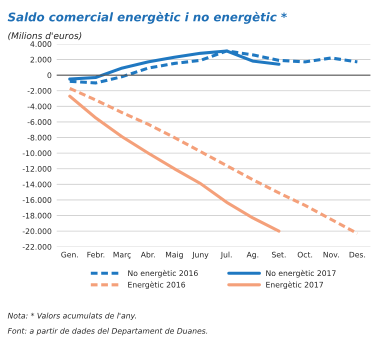 Image resolution: width=378 pixels, height=338 pixels. Describe the element at coordinates (45, 36) in the screenshot. I see `chart-subtitle: (Milions d'euros)` at that location.